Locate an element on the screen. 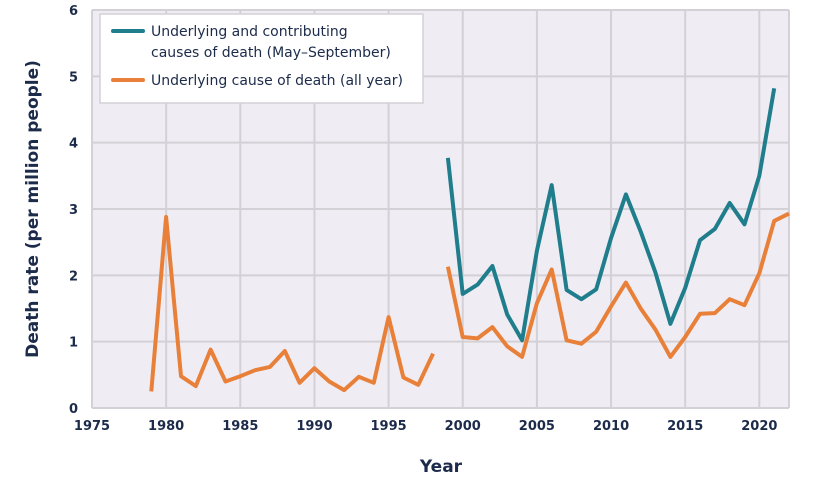 Image resolution: width=825 pixels, height=486 pixels. y-tick-label: 3 is located at coordinates (73, 210).